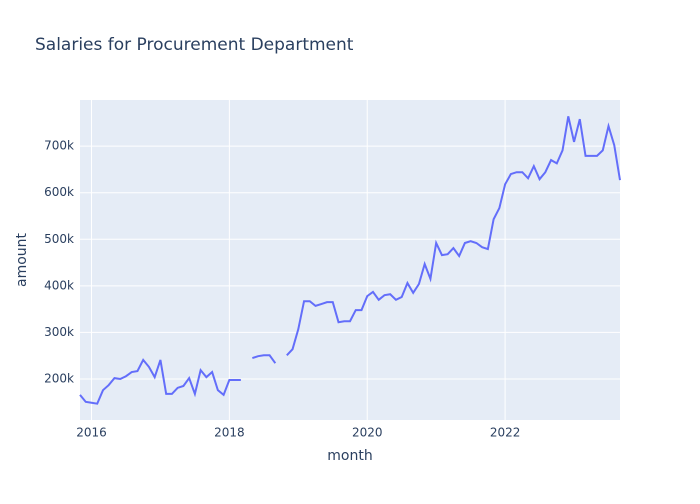 This screenshot has height=504, width=700. I want to click on y-tick-label: 600k, so click(59, 192).